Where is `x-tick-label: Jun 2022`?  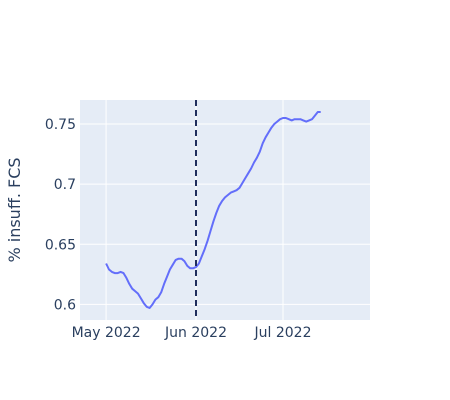
x-tick-label: Jun 2022 is located at coordinates (195, 333).